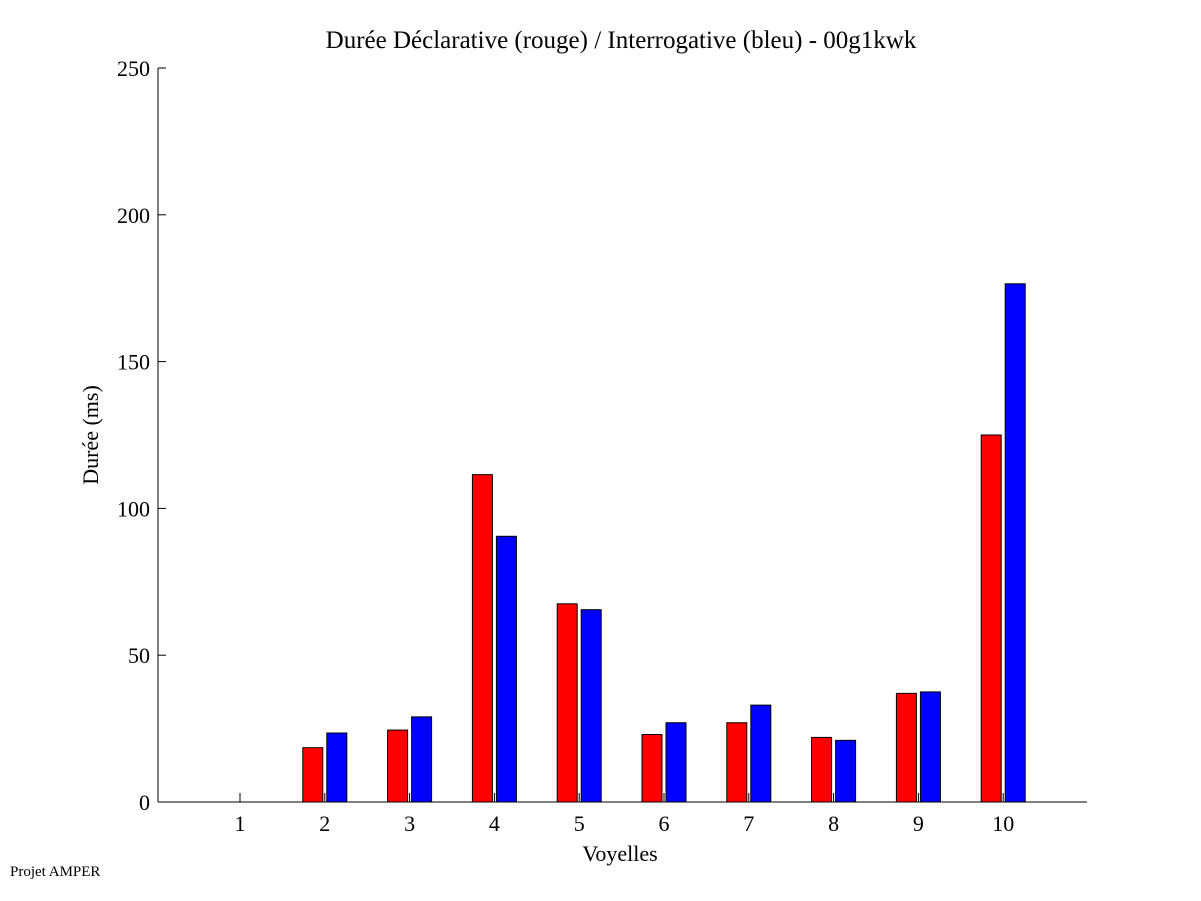 This screenshot has width=1201, height=901. I want to click on x-tick-label: 7, so click(748, 823).